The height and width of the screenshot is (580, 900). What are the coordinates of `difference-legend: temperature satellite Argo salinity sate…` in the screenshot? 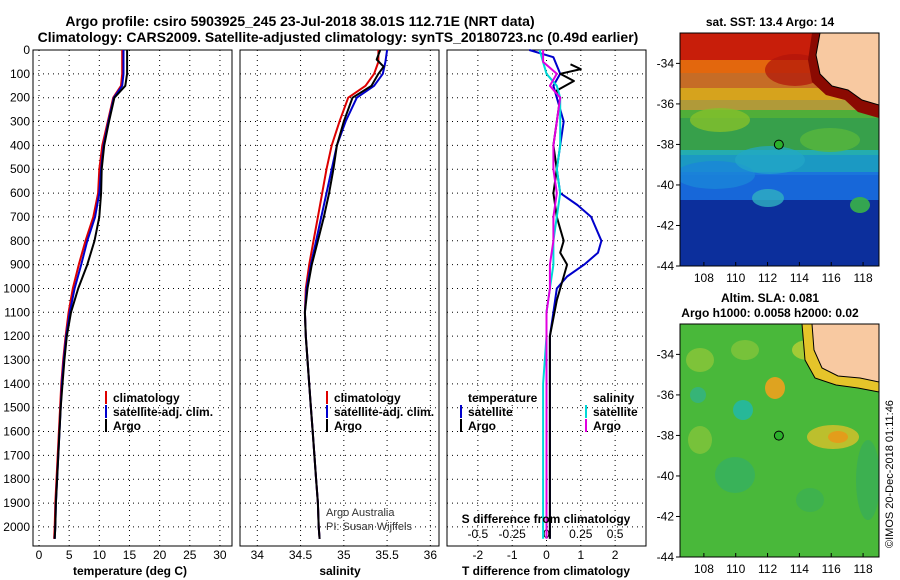 It's located at (549, 412).